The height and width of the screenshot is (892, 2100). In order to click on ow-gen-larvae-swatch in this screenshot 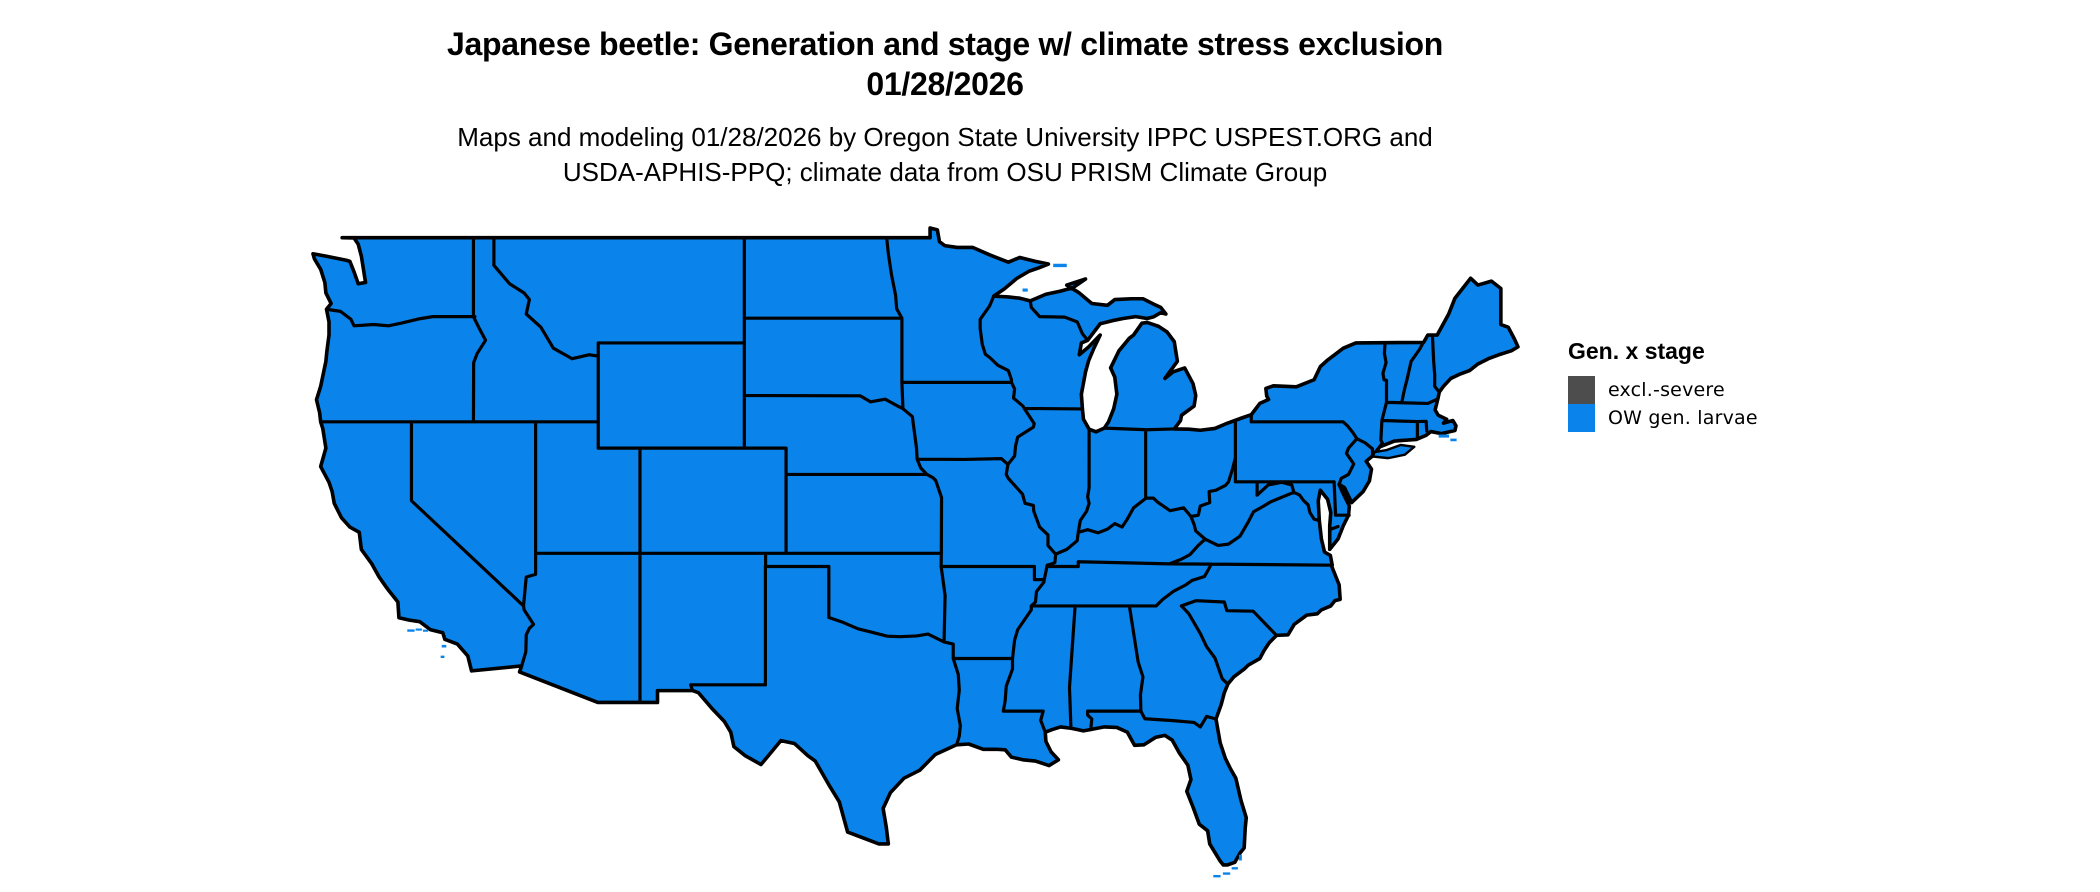, I will do `click(1581, 418)`.